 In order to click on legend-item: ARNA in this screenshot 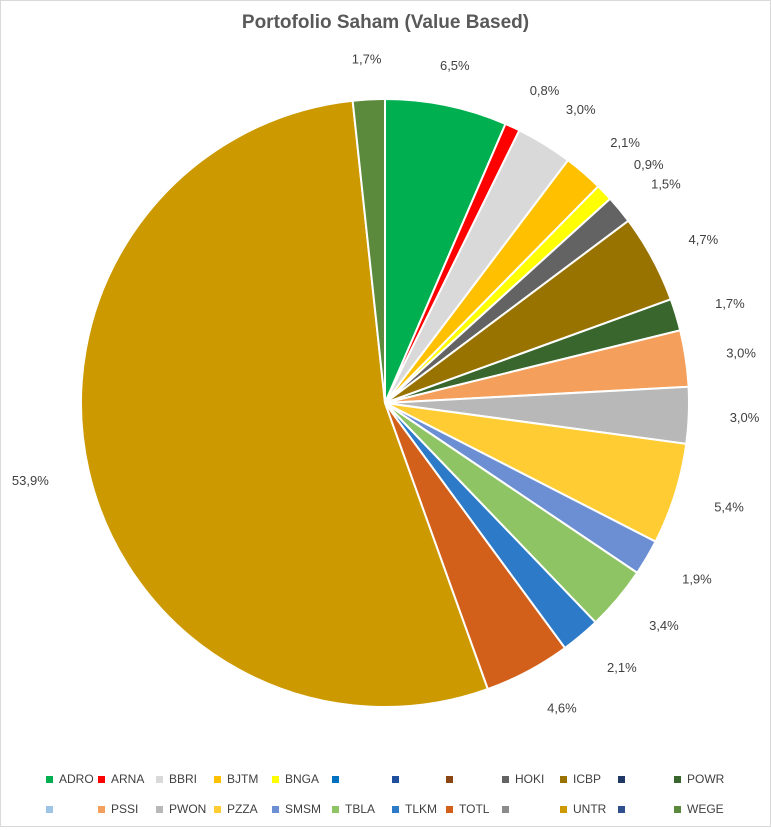, I will do `click(121, 779)`.